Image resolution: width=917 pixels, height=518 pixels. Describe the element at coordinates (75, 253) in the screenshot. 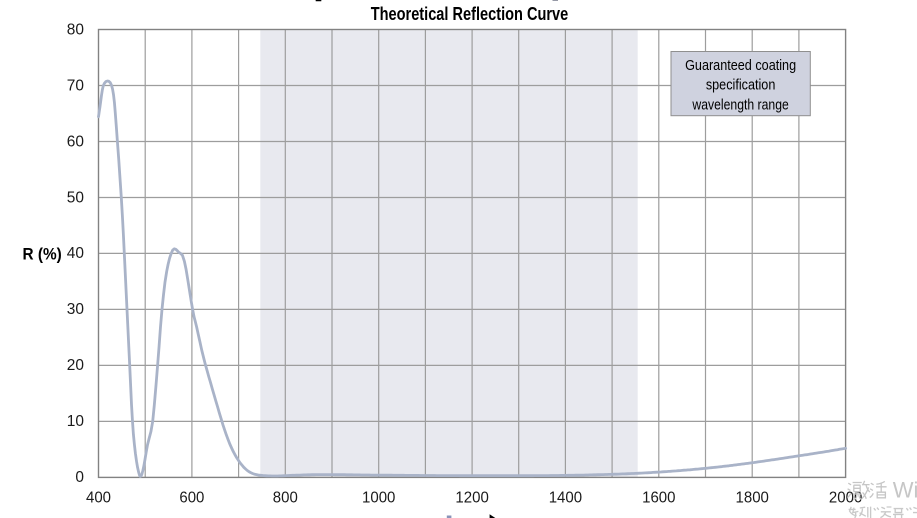

I see `svg-text: 40` at that location.